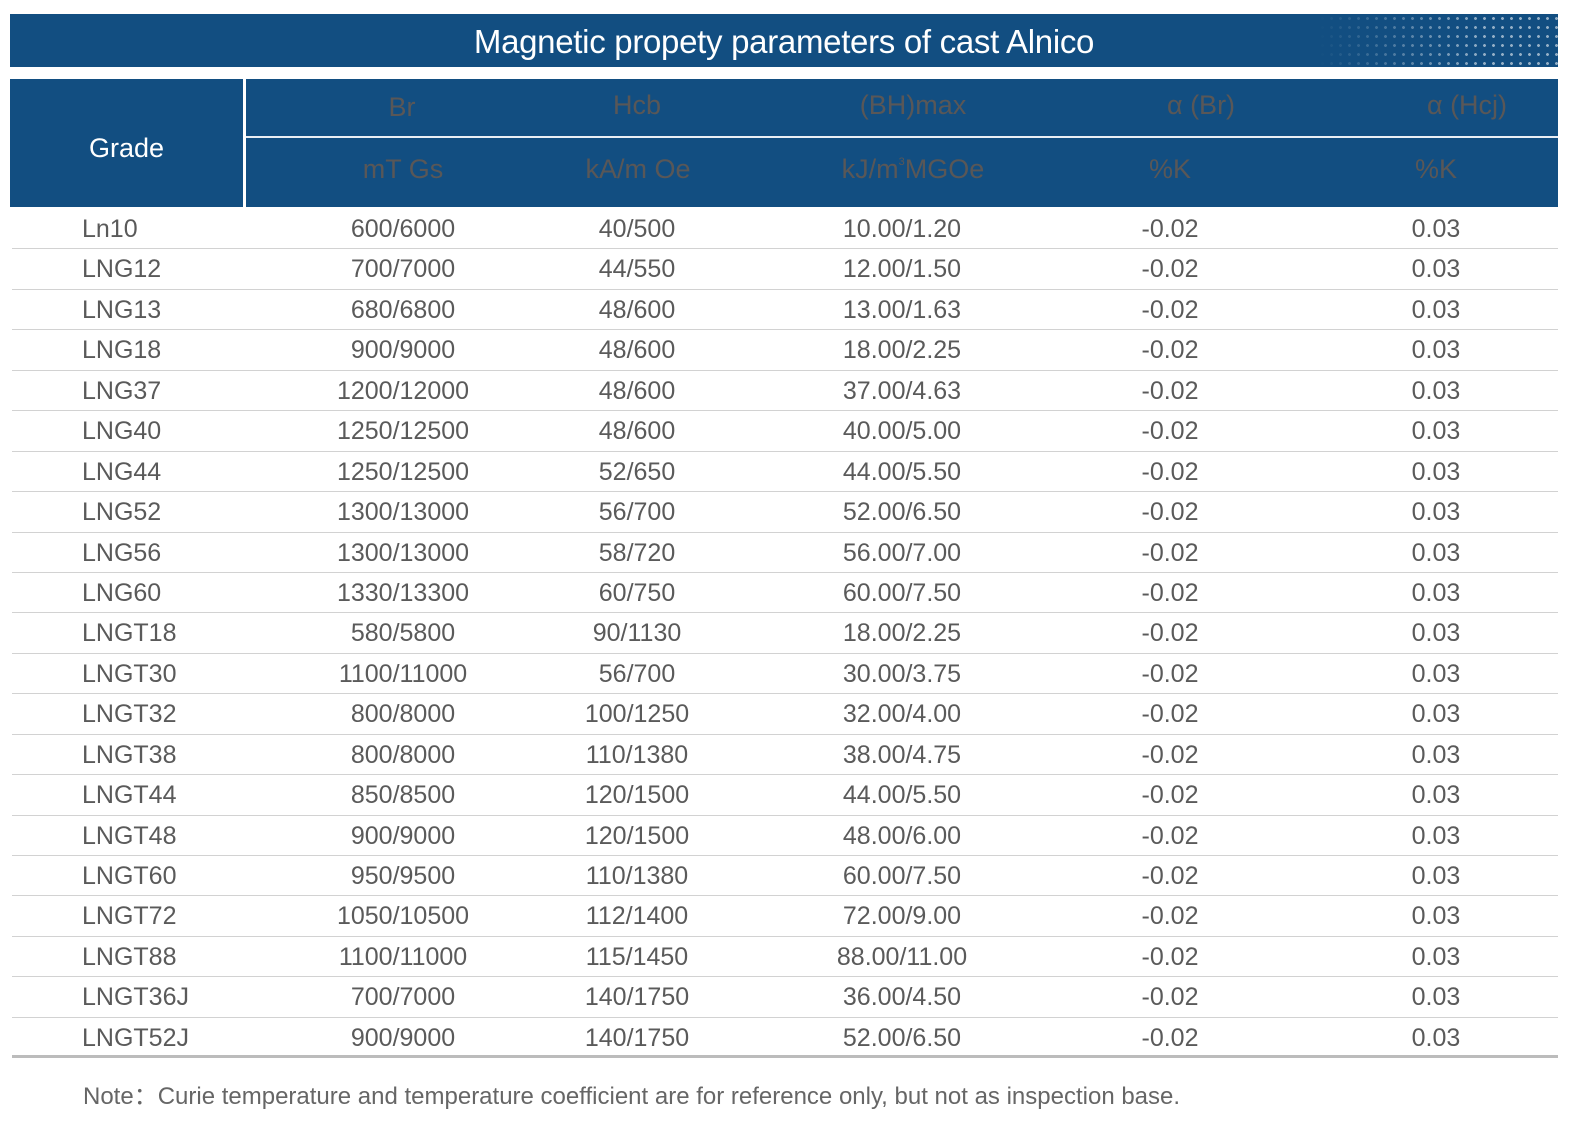 Image resolution: width=1570 pixels, height=1140 pixels. Describe the element at coordinates (902, 916) in the screenshot. I see `cell-bhmax: 72.00/9.00` at that location.